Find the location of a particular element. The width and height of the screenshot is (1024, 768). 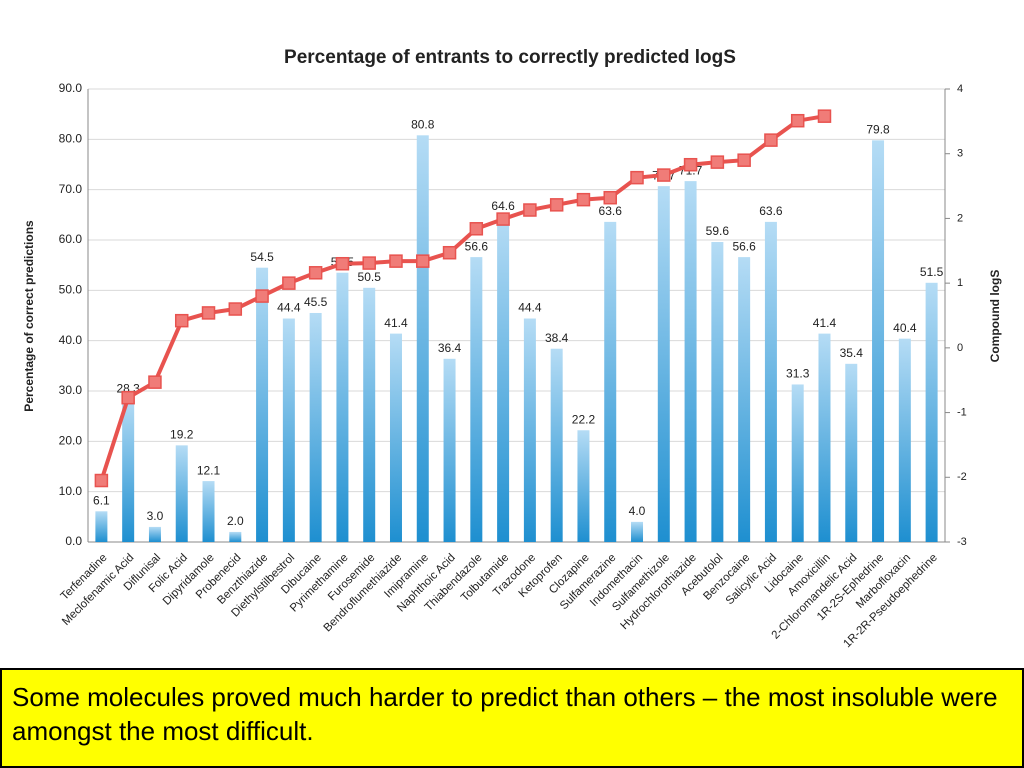

y2-tick-label: -1 is located at coordinates (962, 412).